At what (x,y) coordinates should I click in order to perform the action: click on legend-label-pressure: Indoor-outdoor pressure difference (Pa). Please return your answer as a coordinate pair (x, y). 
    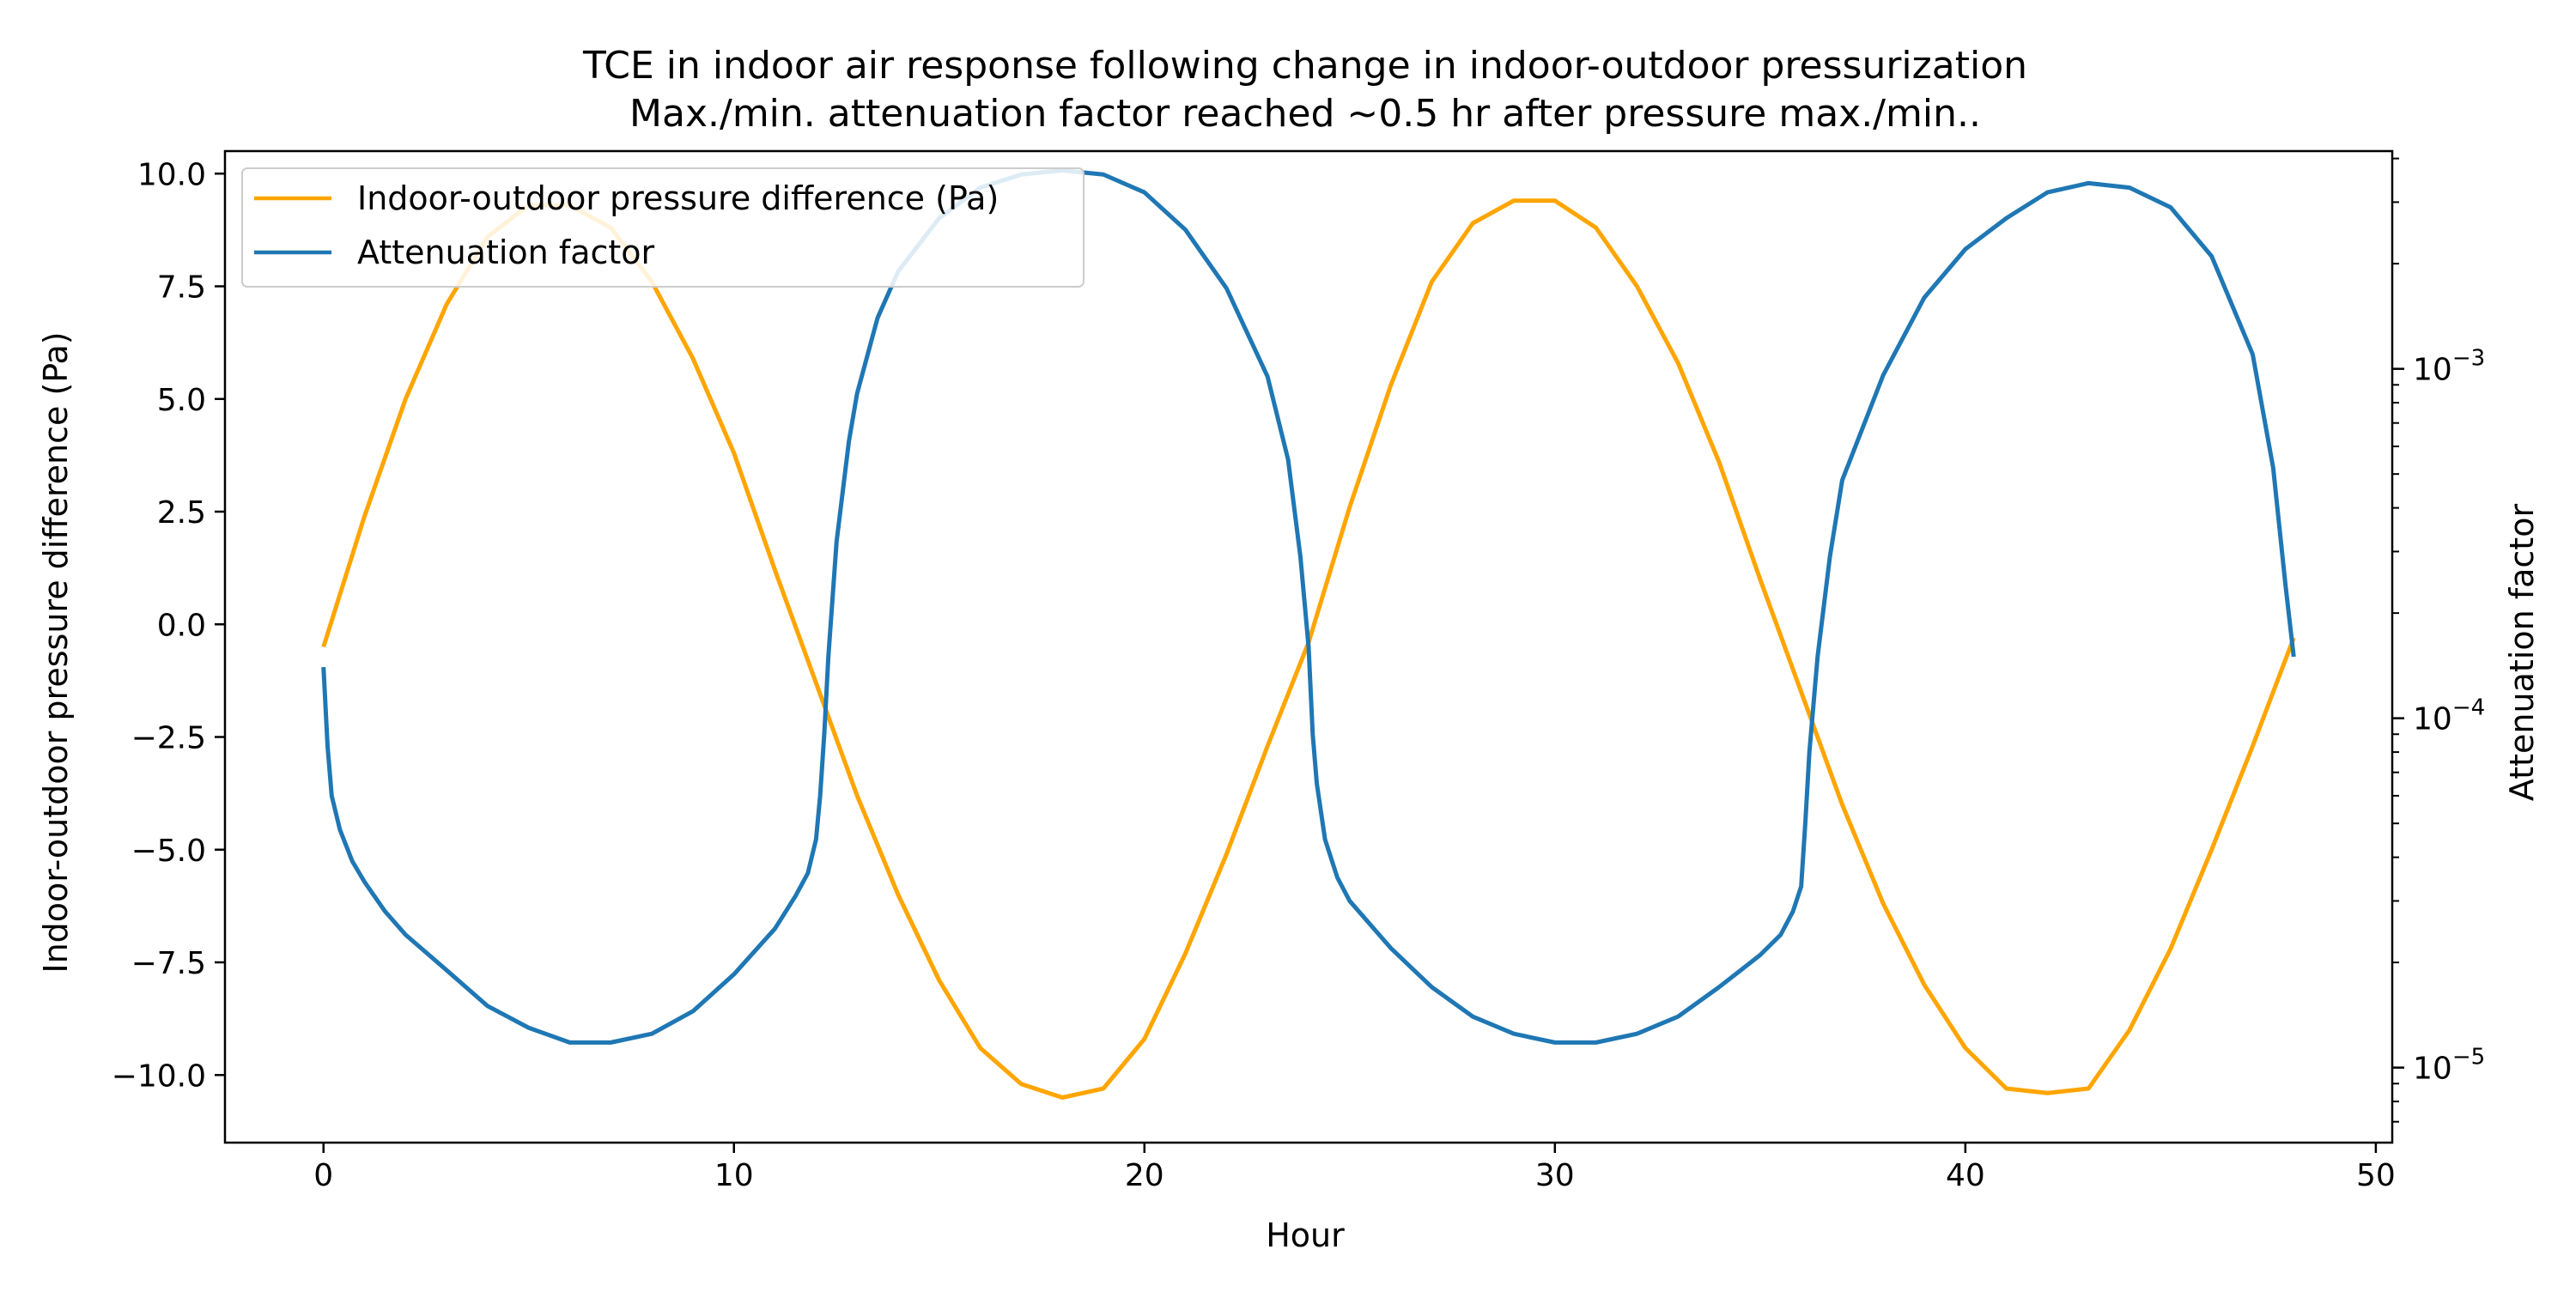
    Looking at the image, I should click on (678, 198).